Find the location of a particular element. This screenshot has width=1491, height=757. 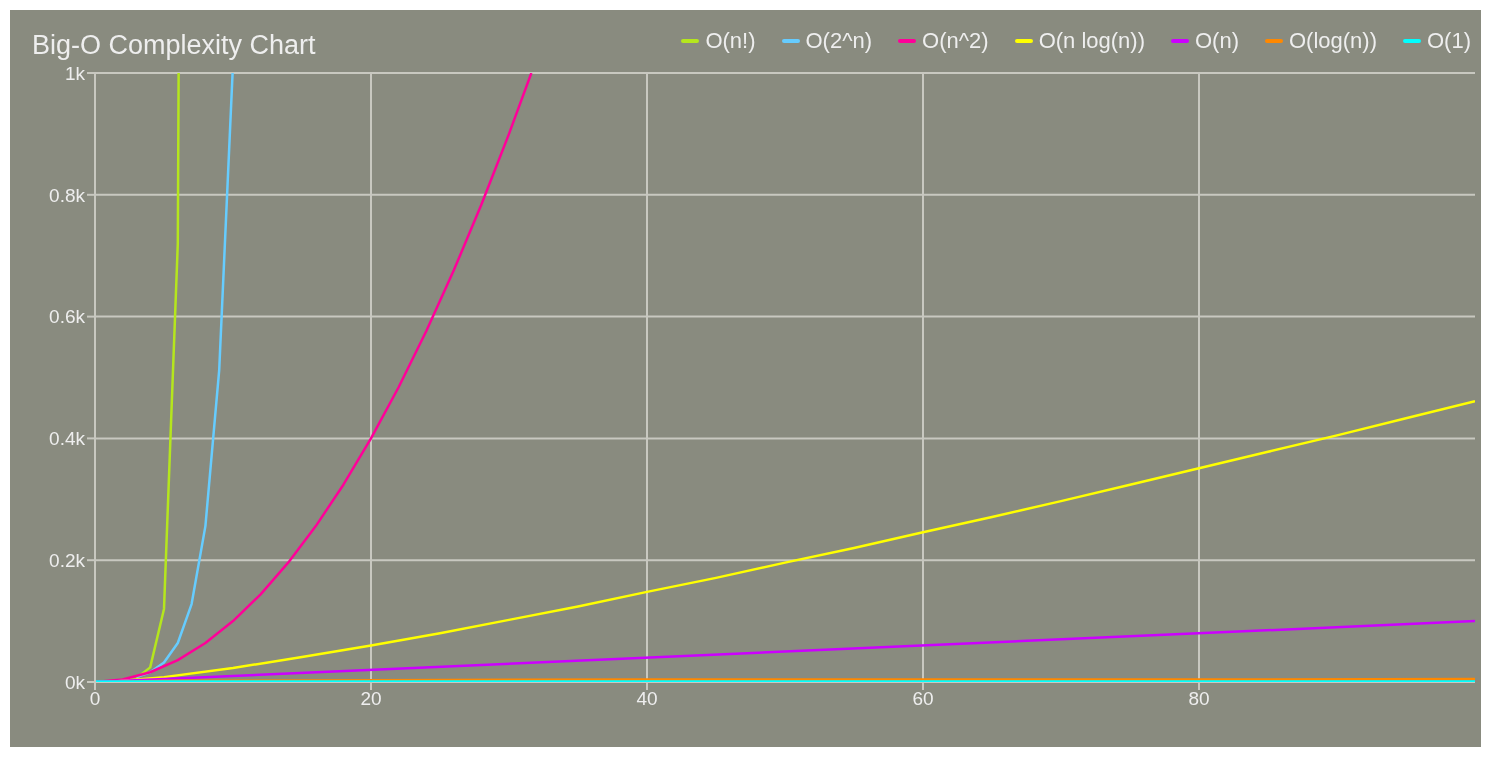

chart-title: Big-O Complexity Chart is located at coordinates (174, 45).